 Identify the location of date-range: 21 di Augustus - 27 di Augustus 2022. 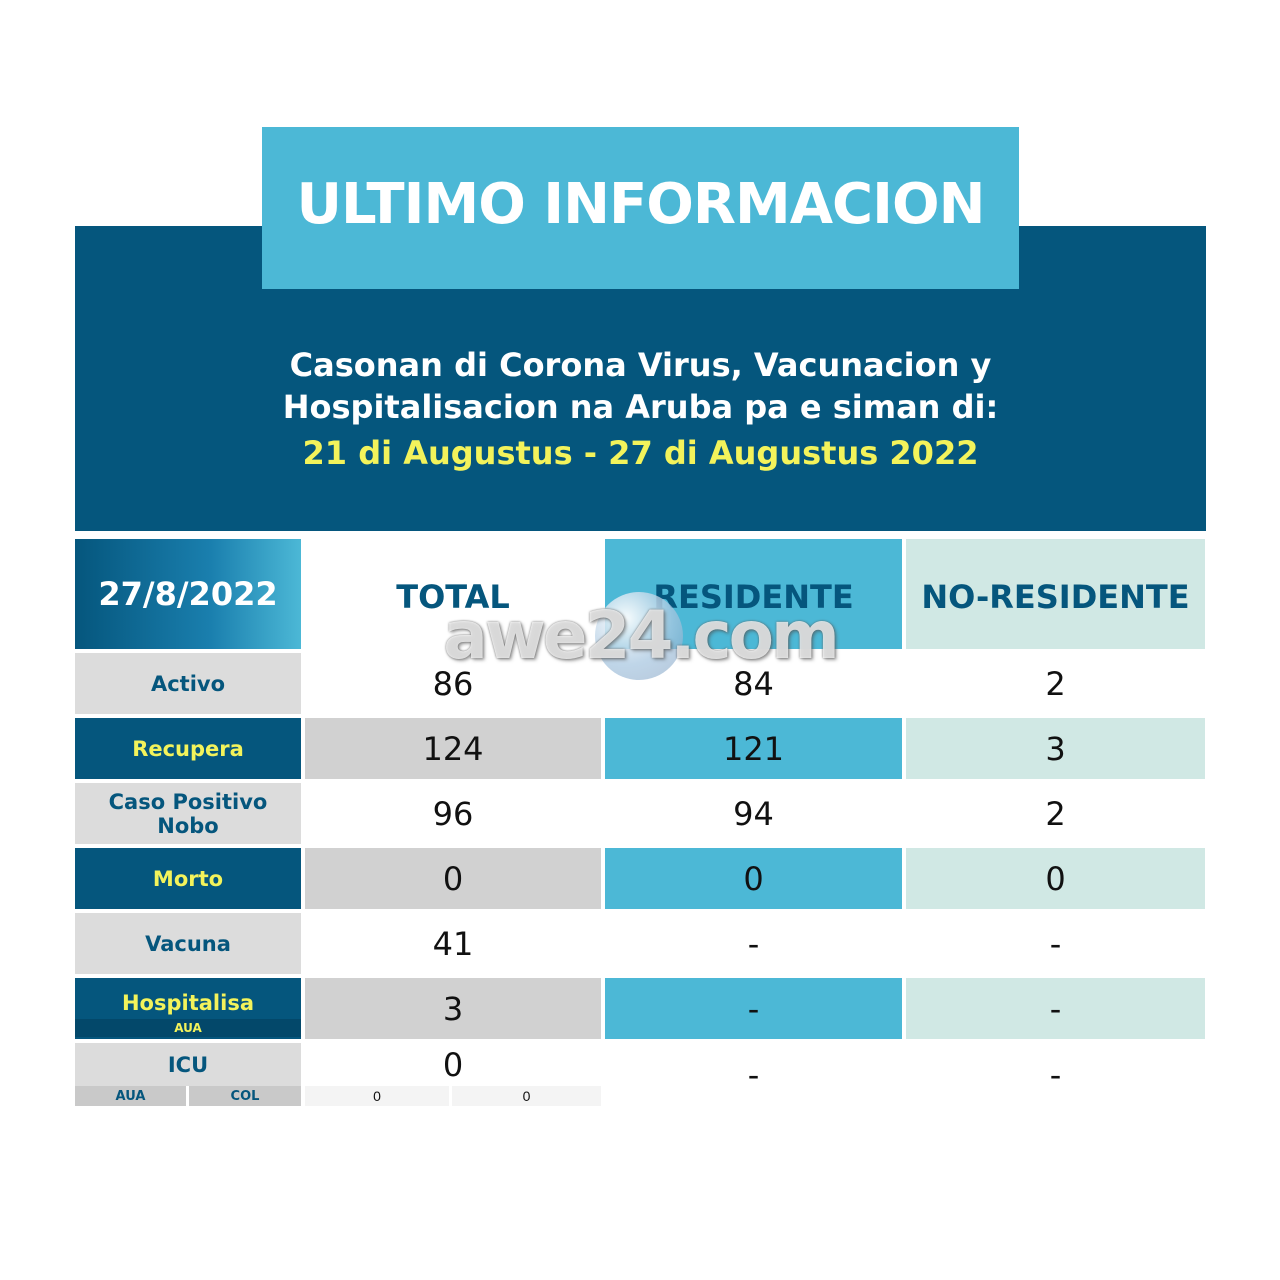
(640, 453).